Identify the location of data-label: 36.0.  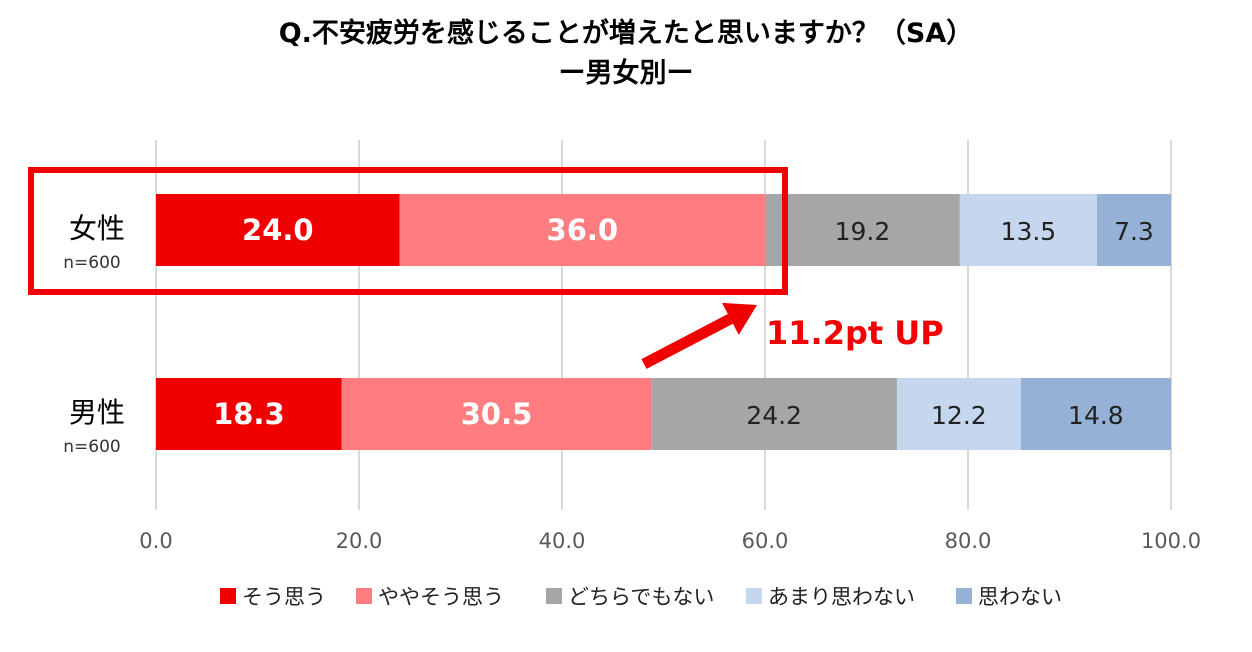
(583, 230).